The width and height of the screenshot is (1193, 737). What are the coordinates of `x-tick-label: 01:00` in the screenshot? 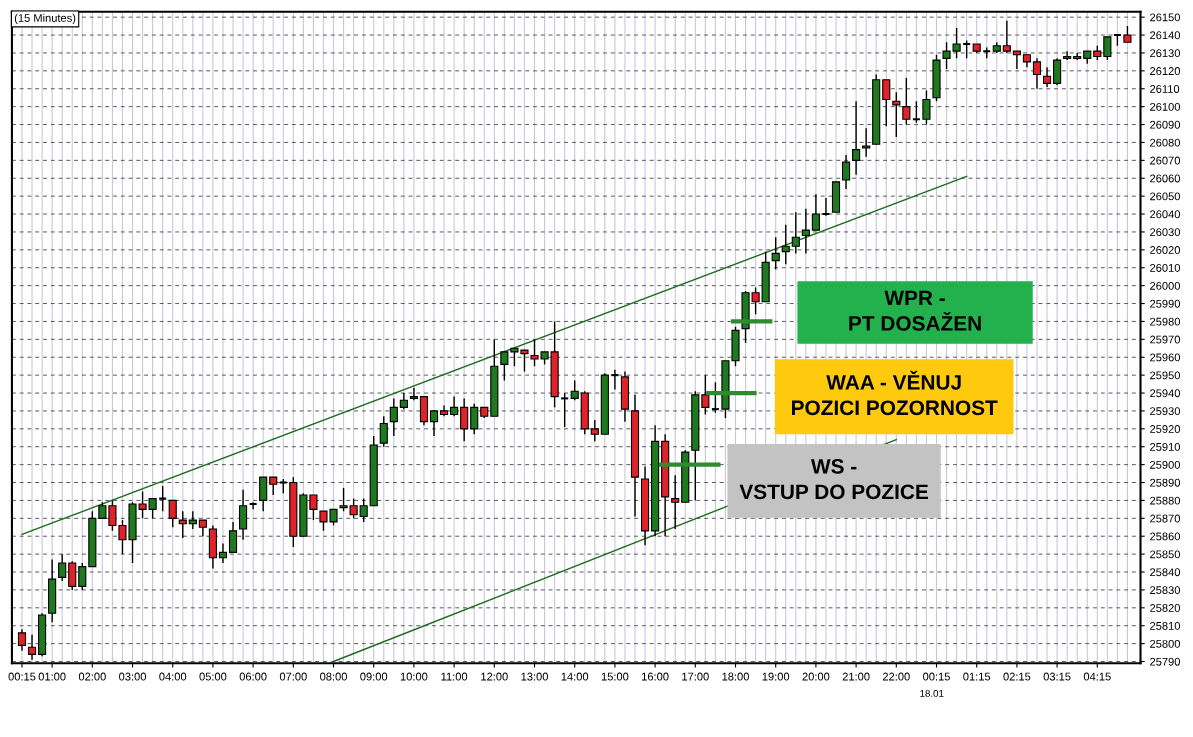 It's located at (52, 676).